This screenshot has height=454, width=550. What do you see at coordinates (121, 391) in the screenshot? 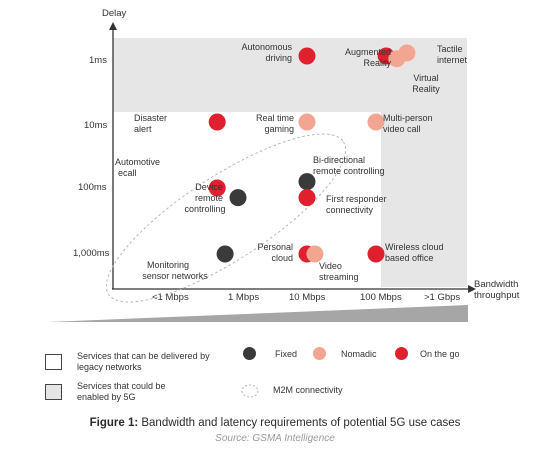
I see `legend-5g-text: Services that could be enabled by 5G` at bounding box center [121, 391].